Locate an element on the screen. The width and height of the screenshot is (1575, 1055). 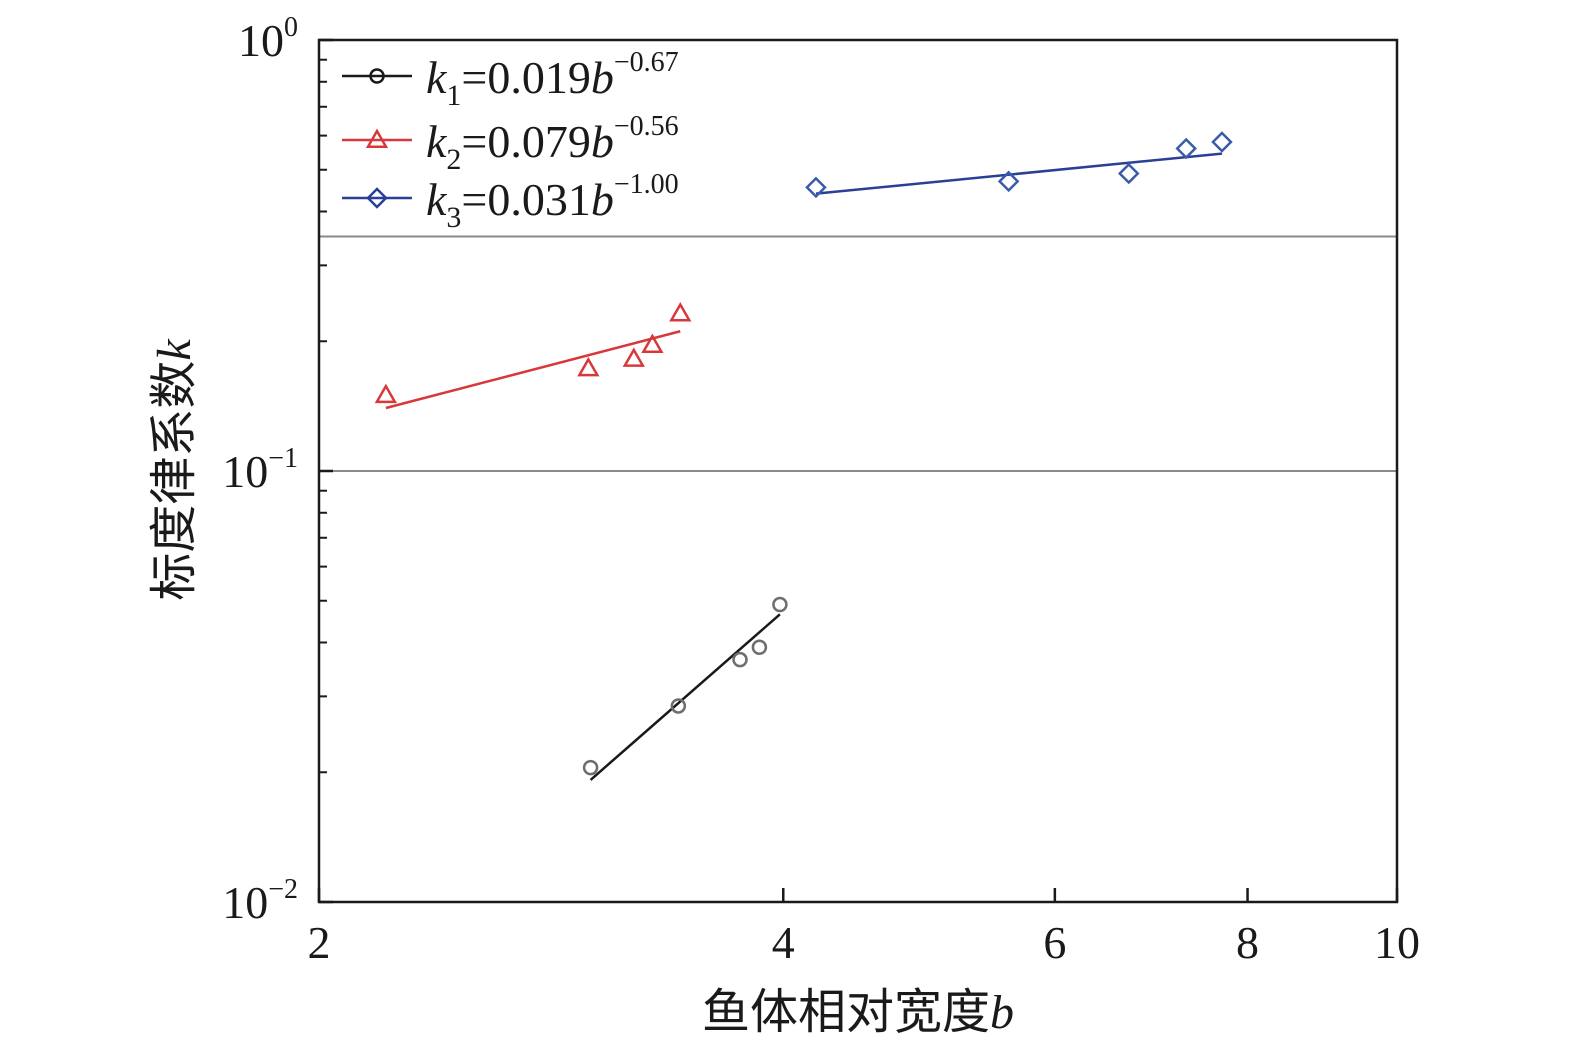
x-tick-label: 8 is located at coordinates (1247, 942).